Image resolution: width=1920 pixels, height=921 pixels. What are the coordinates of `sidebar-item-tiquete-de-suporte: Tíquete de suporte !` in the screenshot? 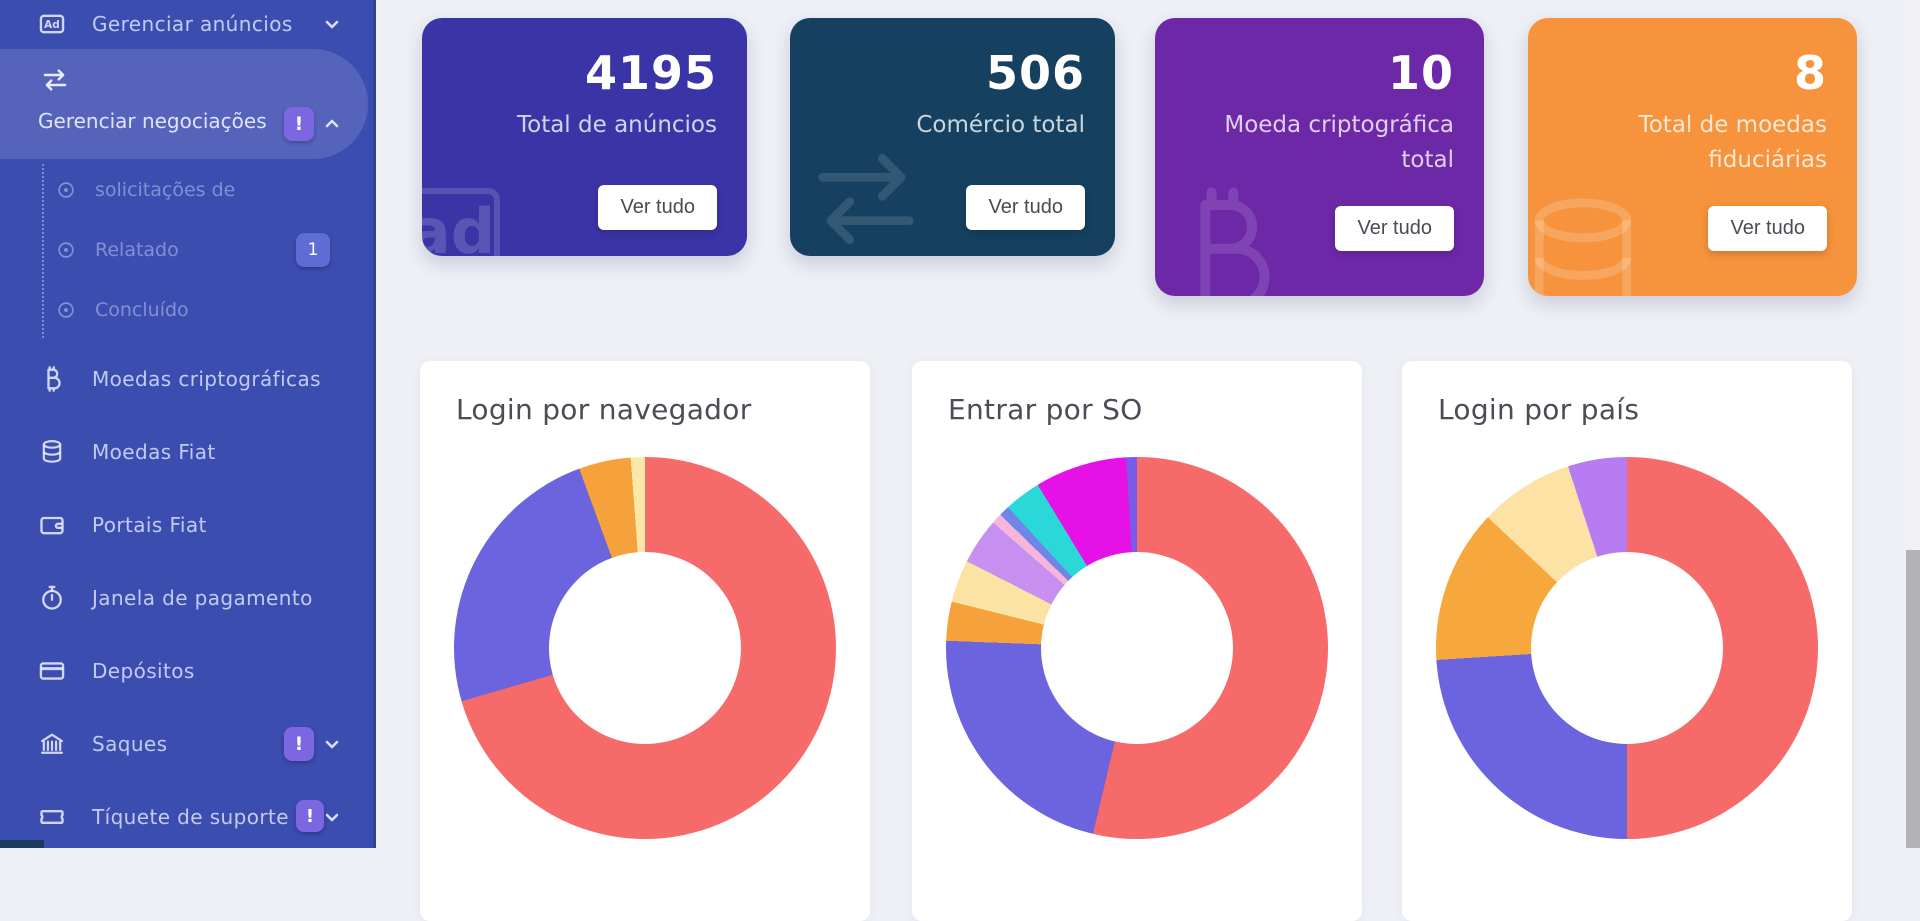 It's located at (188, 817).